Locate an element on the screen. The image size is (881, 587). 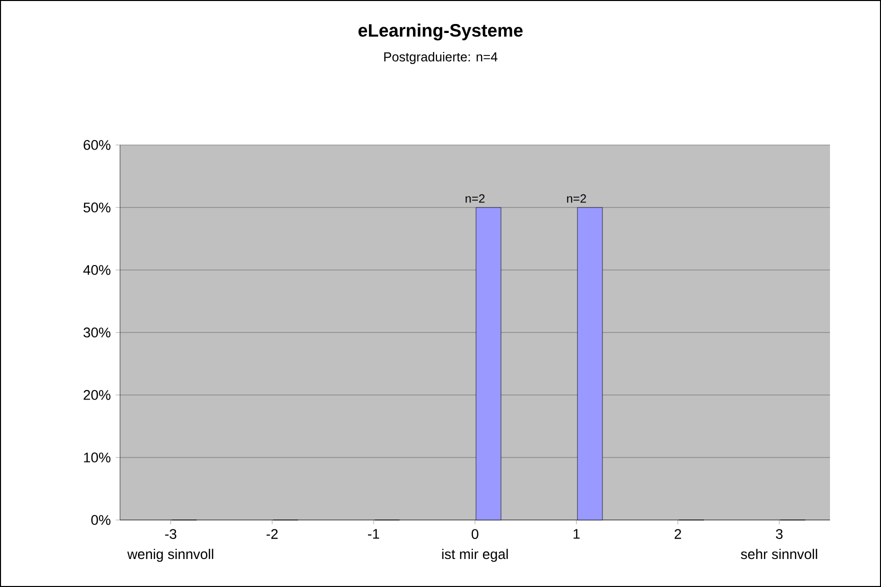
text: ist mir egal is located at coordinates (475, 555).